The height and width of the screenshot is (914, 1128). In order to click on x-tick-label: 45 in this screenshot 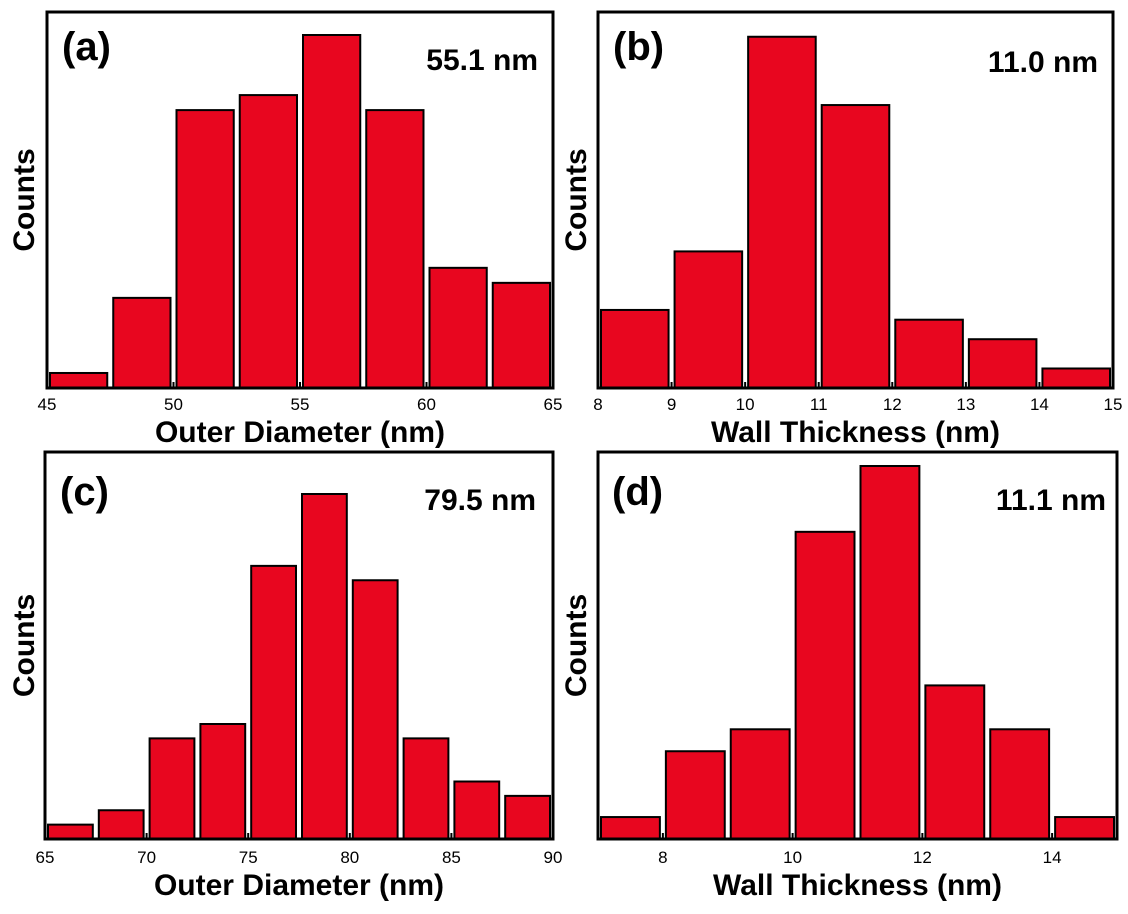, I will do `click(47, 404)`.